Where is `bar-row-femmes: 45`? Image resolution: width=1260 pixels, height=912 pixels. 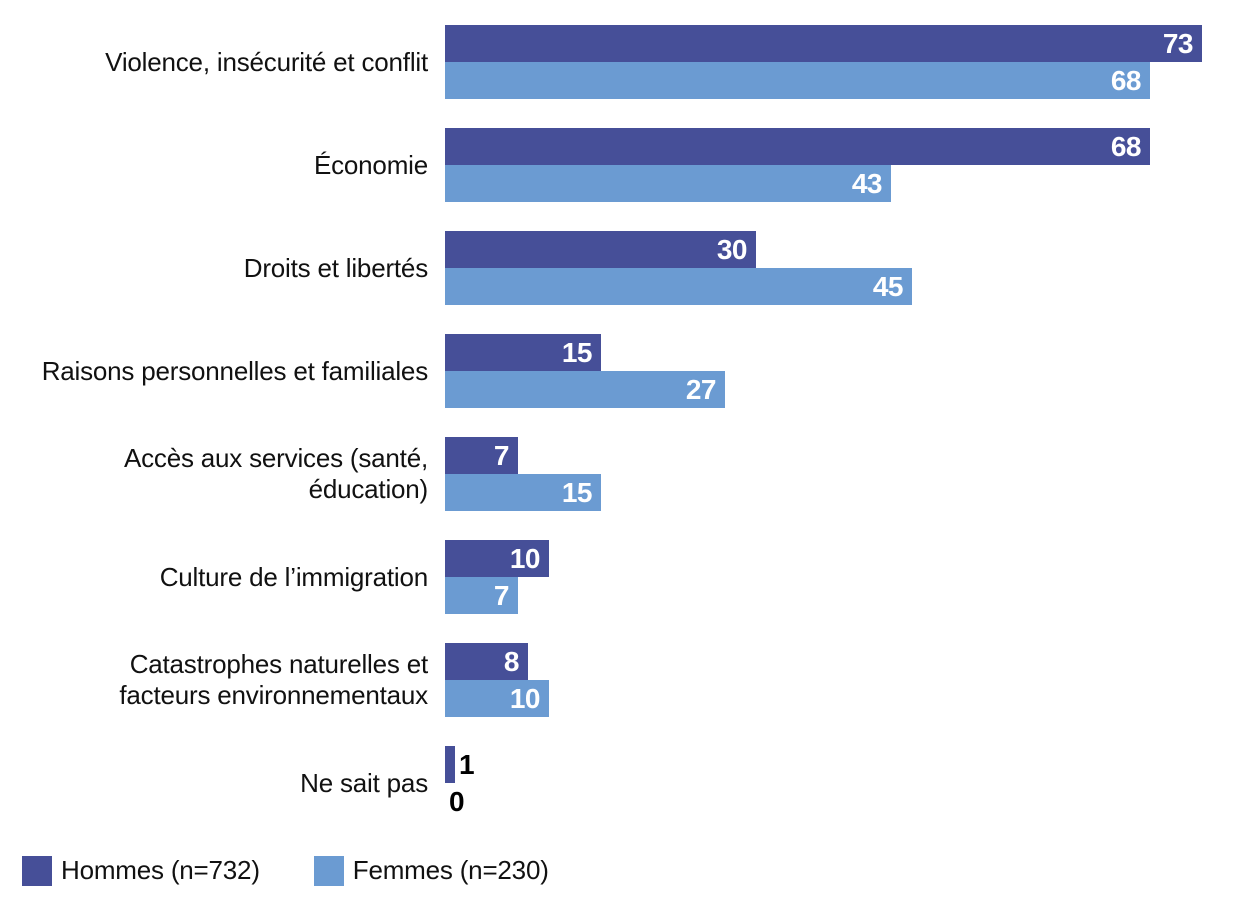 bar-row-femmes: 45 is located at coordinates (852, 286).